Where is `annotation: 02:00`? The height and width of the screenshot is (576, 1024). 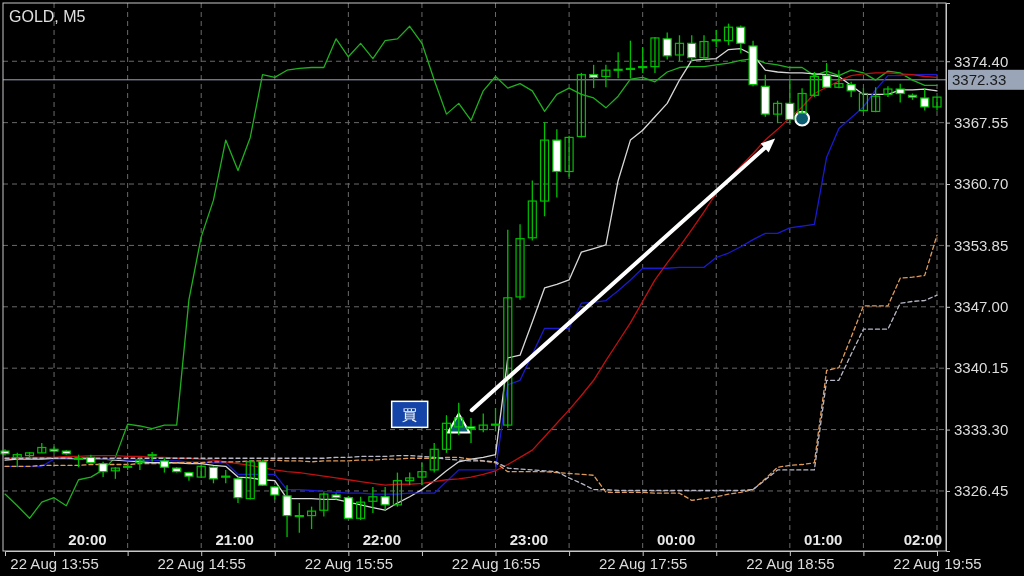
annotation: 02:00 is located at coordinates (922, 539).